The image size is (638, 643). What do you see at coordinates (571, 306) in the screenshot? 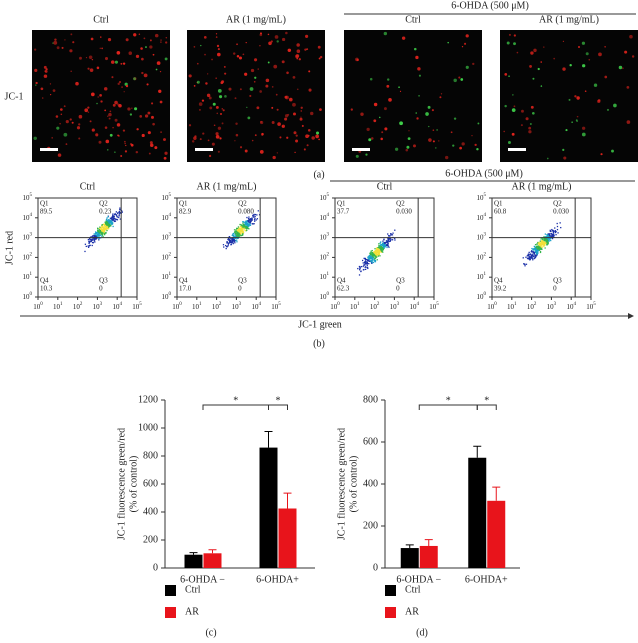
I see `x-tick-label: 10⁴` at bounding box center [571, 306].